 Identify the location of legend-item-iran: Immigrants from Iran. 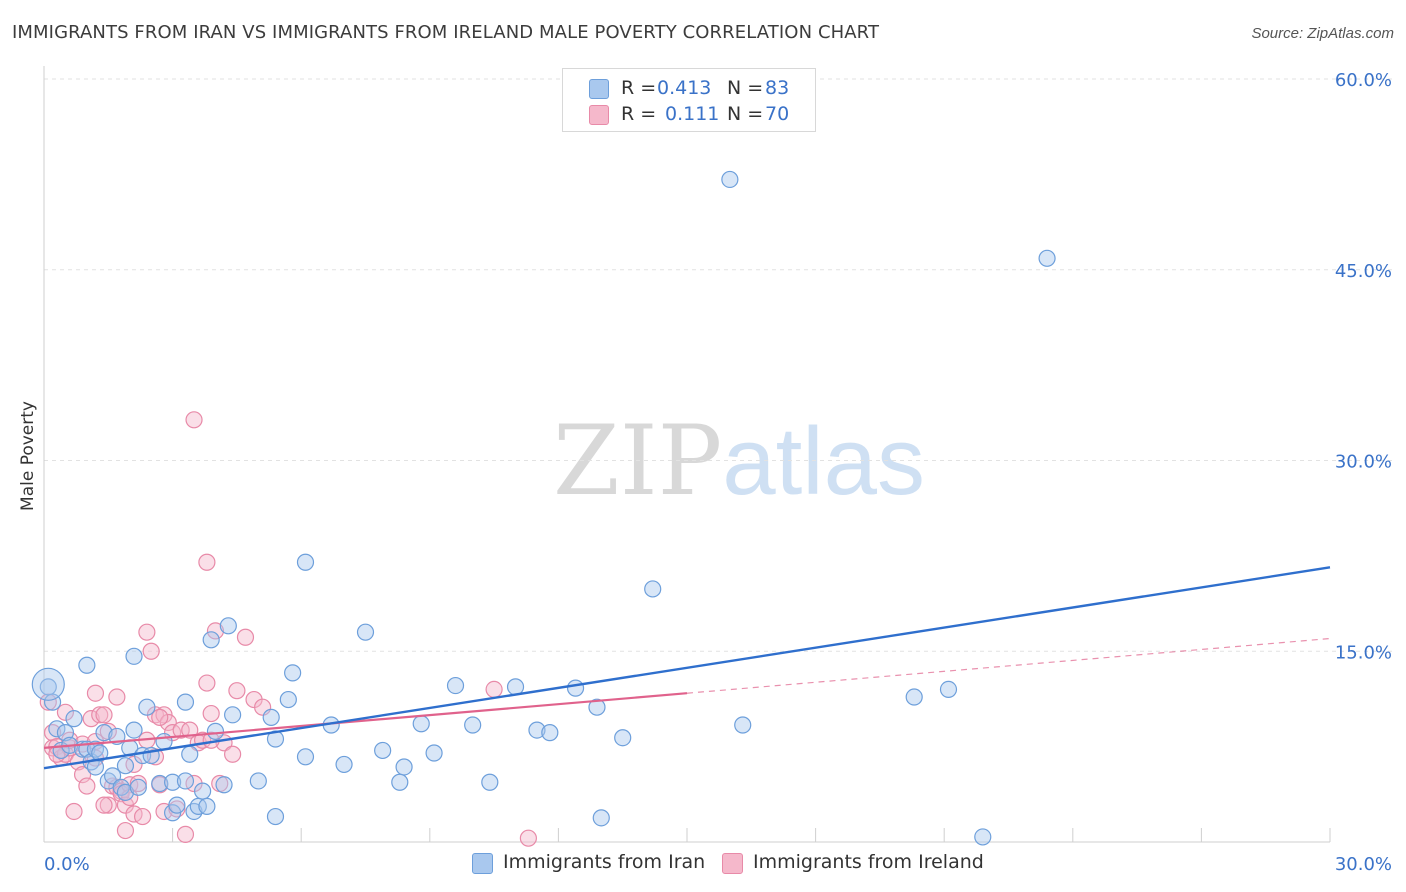
(589, 864).